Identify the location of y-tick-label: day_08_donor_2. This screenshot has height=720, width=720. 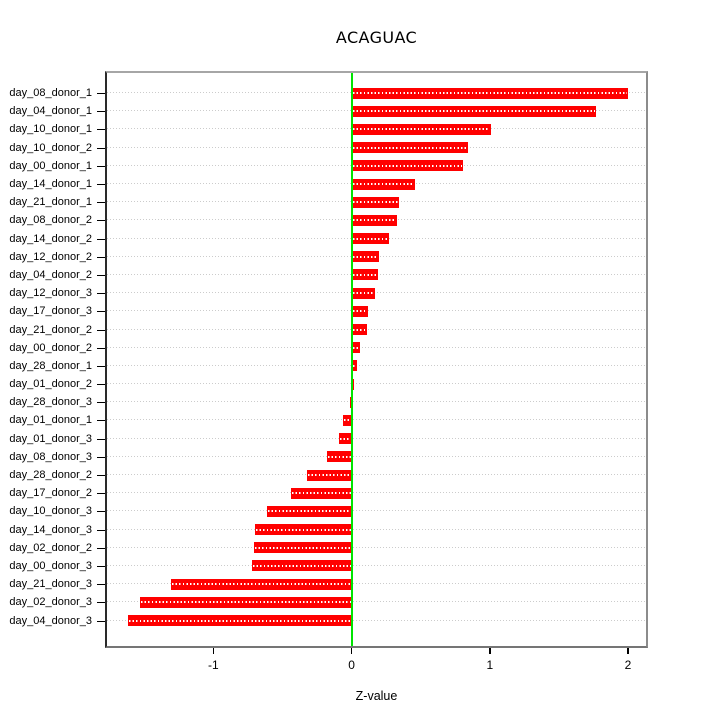
(50, 220).